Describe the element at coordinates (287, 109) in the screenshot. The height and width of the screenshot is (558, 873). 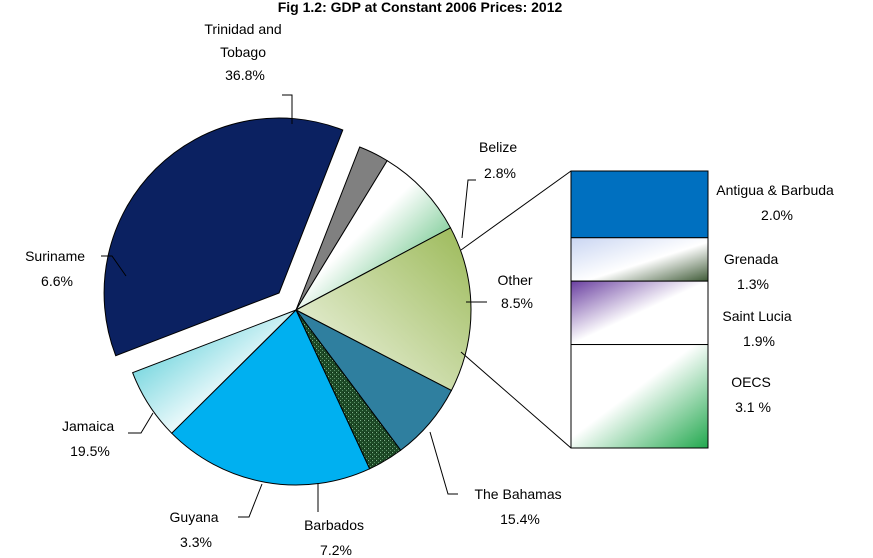
I see `leader-trinidad` at that location.